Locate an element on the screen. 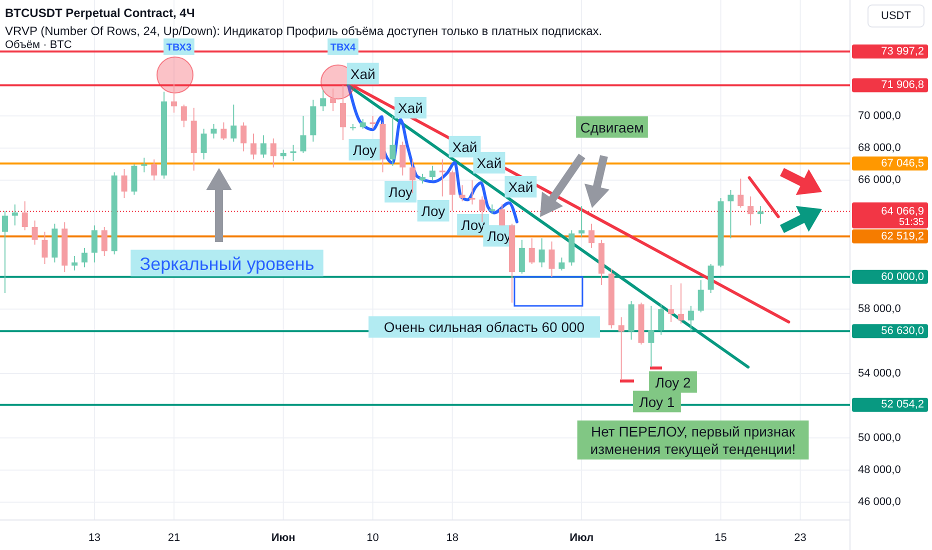 The image size is (932, 550). ref-line-label: 64 066,9 is located at coordinates (902, 211).